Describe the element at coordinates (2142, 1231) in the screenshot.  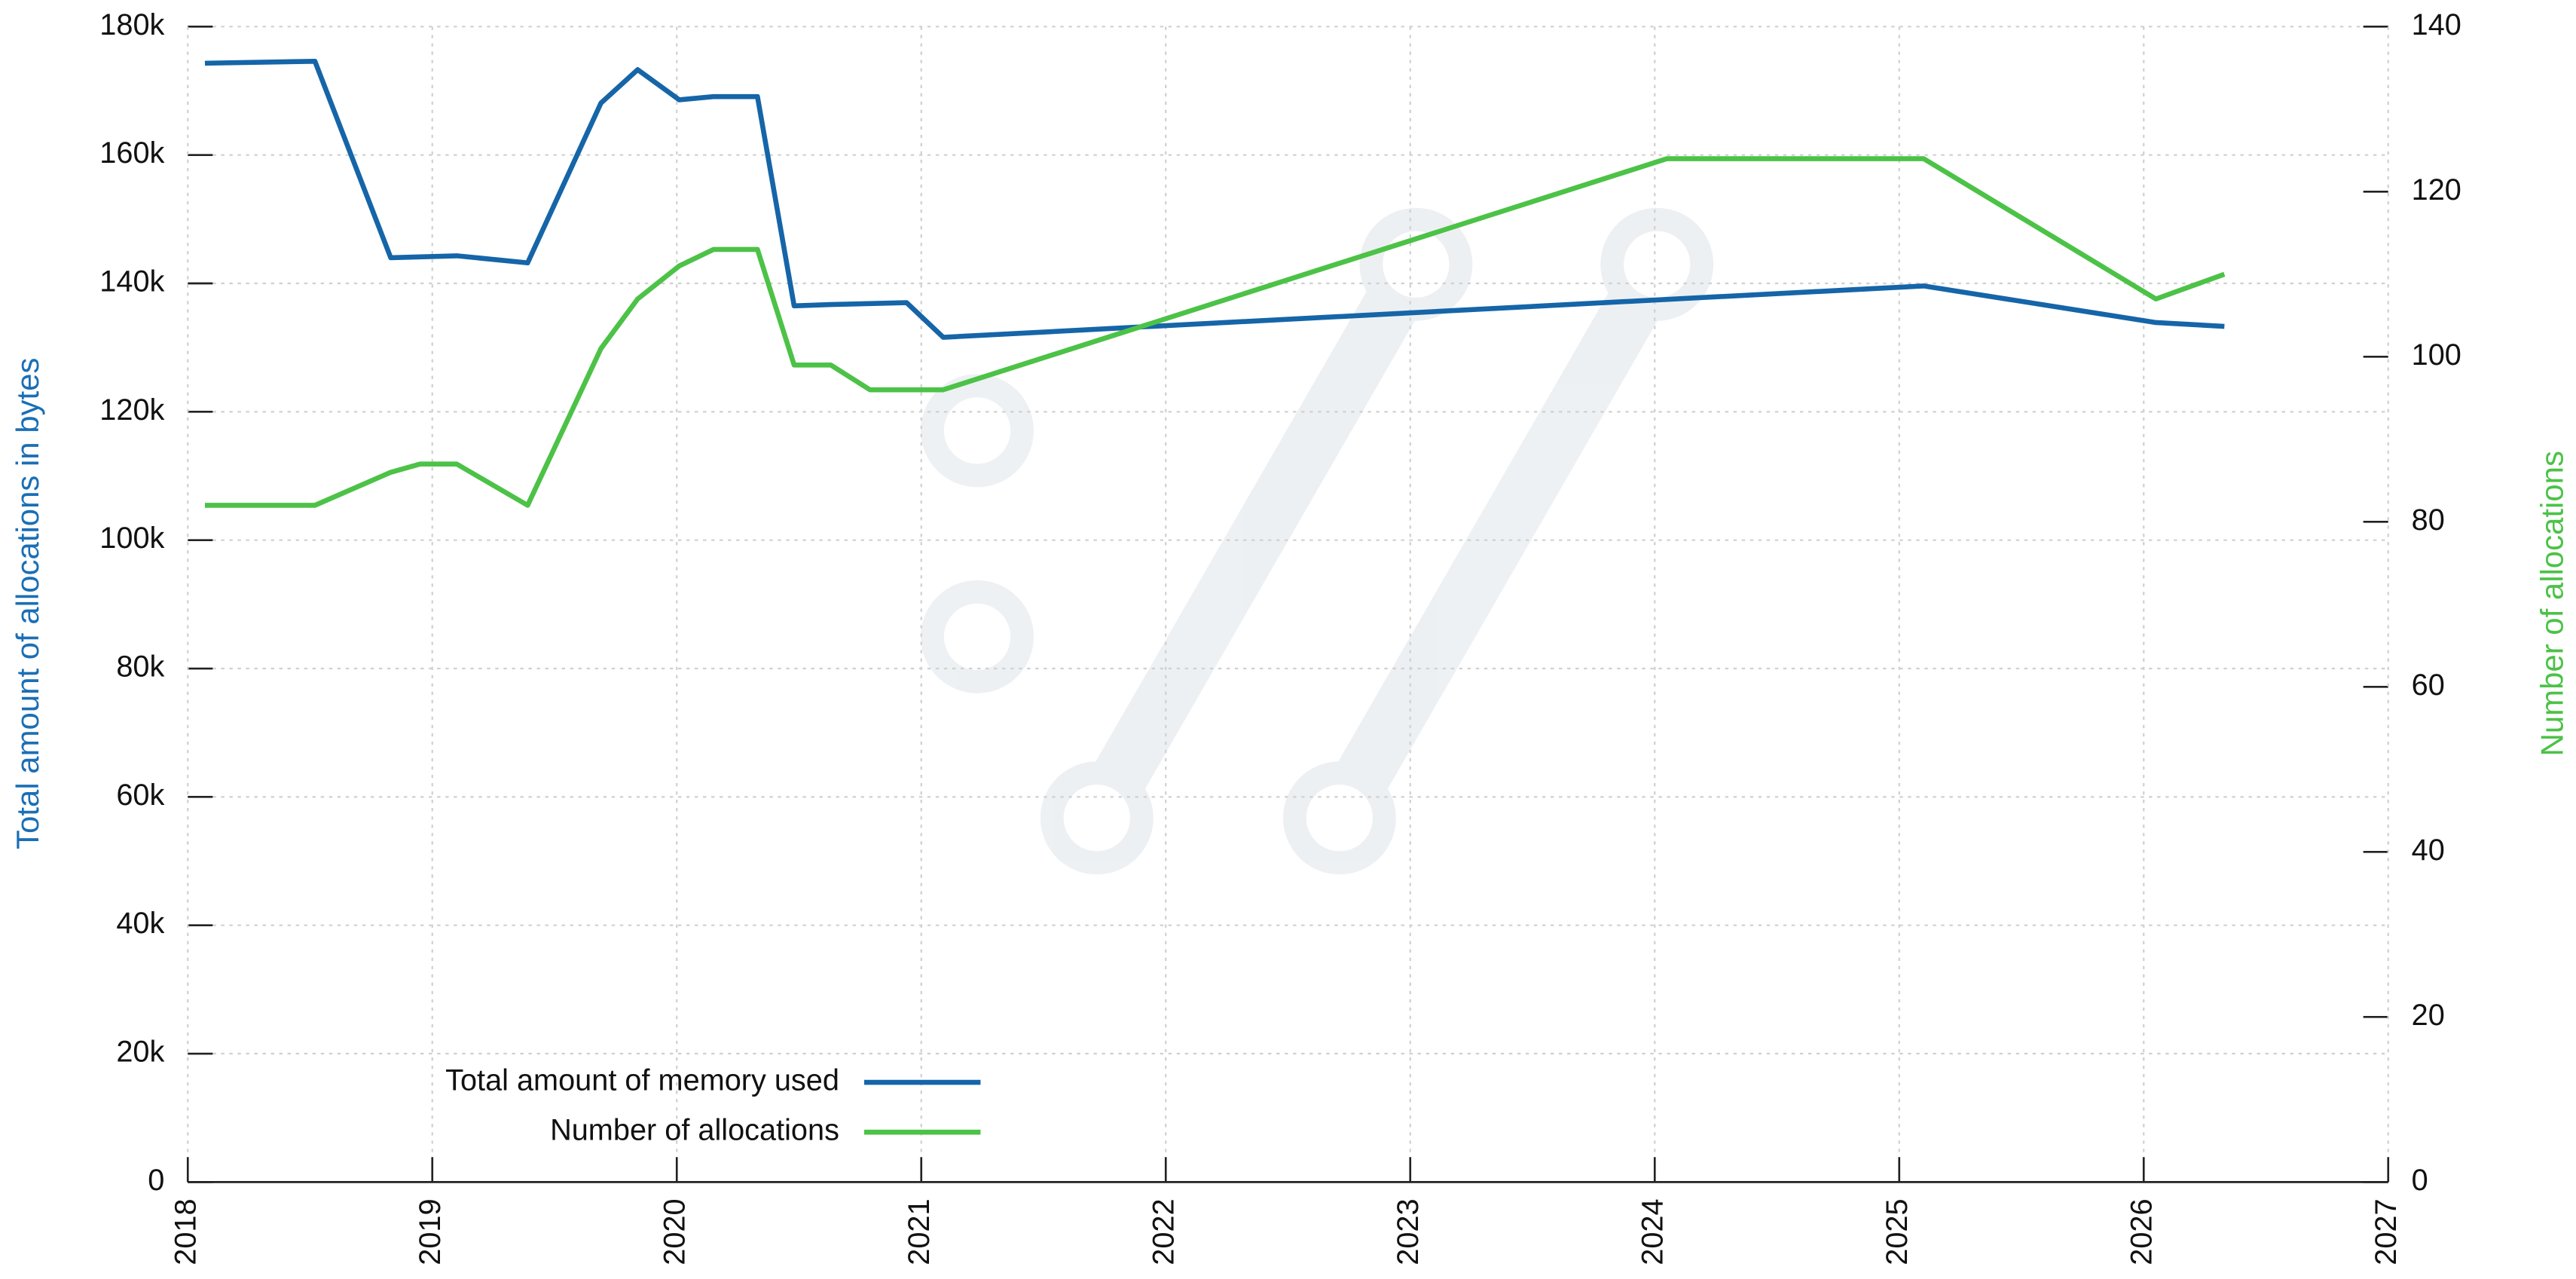
I see `x-tick-label: 2026` at that location.